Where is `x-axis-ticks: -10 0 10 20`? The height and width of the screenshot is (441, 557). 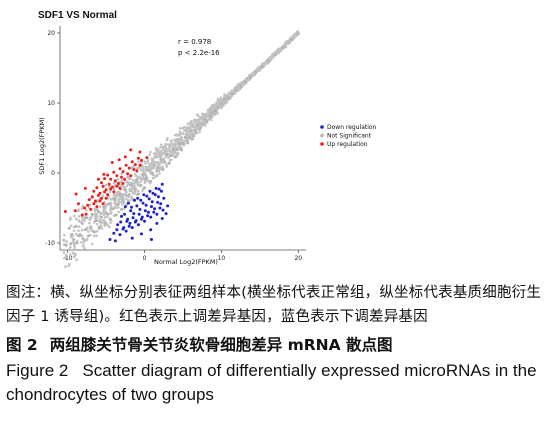
x-axis-ticks: -10 0 10 20 is located at coordinates (182, 256).